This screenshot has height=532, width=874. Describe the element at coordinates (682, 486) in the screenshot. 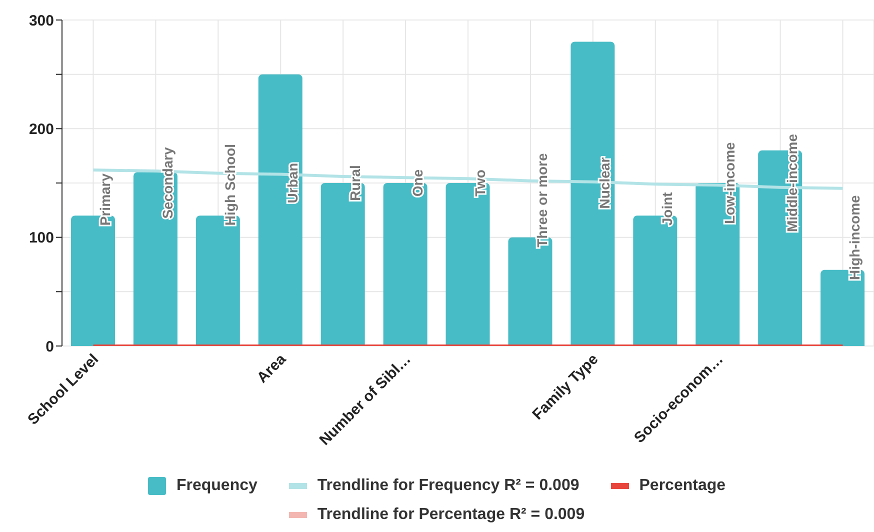

I see `legend-label: Percentage` at that location.